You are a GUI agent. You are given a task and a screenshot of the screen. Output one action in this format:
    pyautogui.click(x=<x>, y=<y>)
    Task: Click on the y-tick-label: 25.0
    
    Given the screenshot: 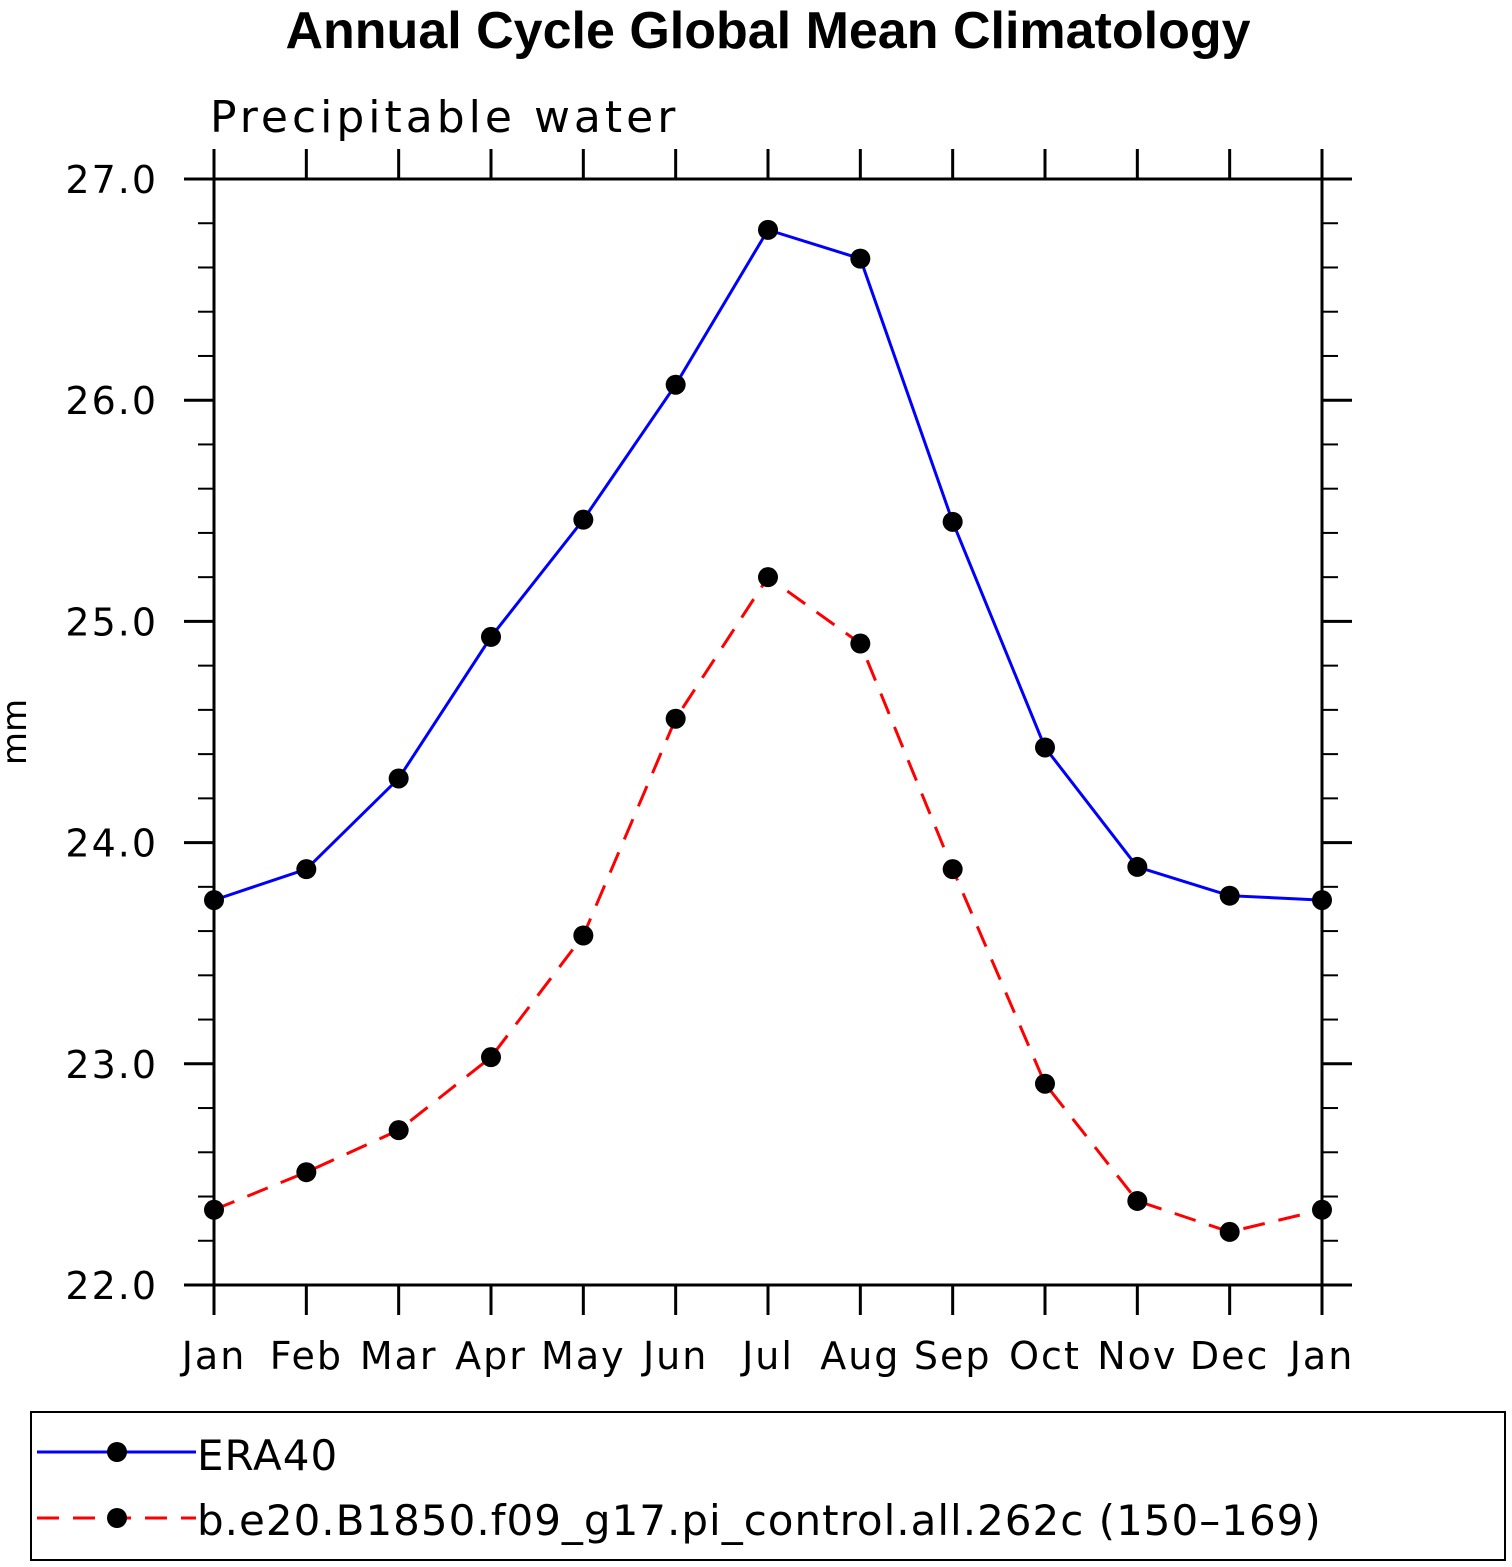 What is the action you would take?
    pyautogui.click(x=111, y=622)
    